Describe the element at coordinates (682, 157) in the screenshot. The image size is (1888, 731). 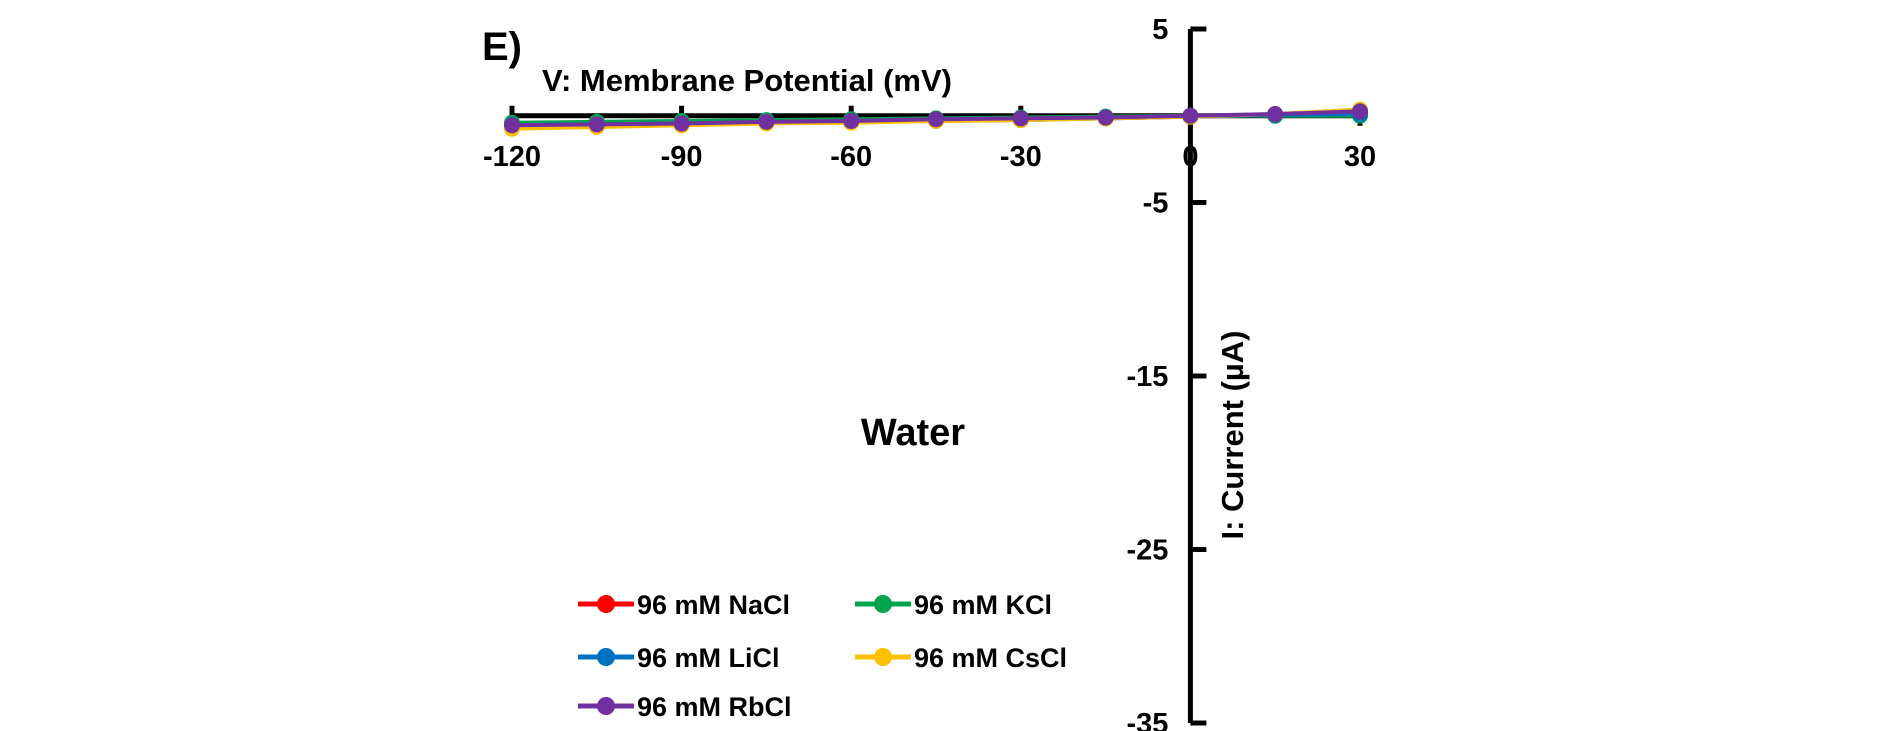
I see `x-tick-label: -90` at that location.